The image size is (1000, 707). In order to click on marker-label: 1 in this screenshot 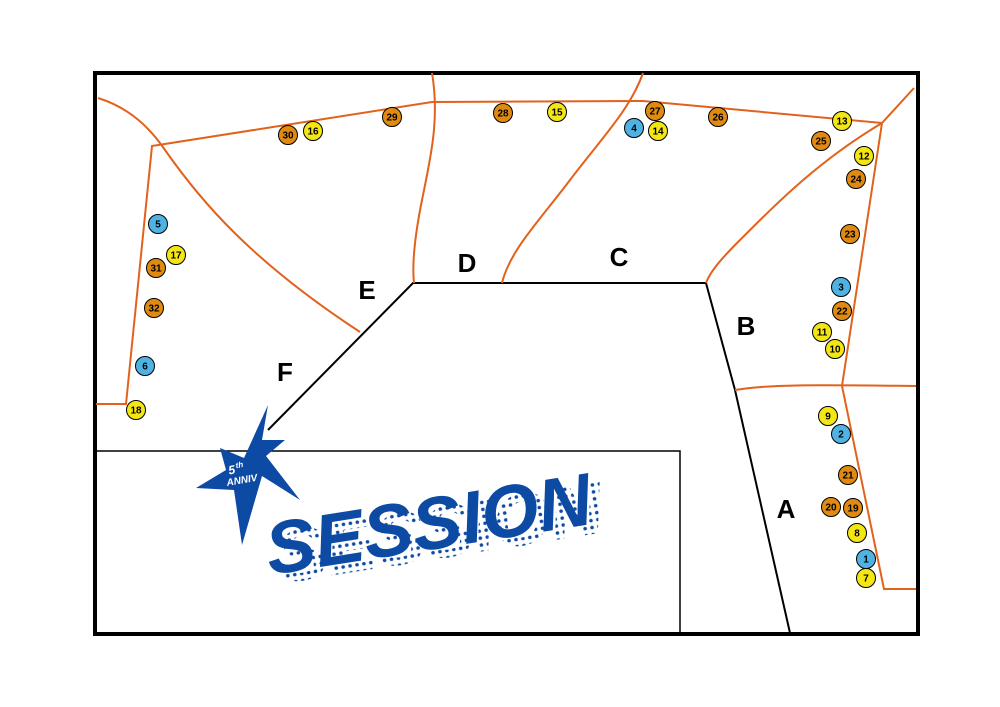, I will do `click(866, 560)`.